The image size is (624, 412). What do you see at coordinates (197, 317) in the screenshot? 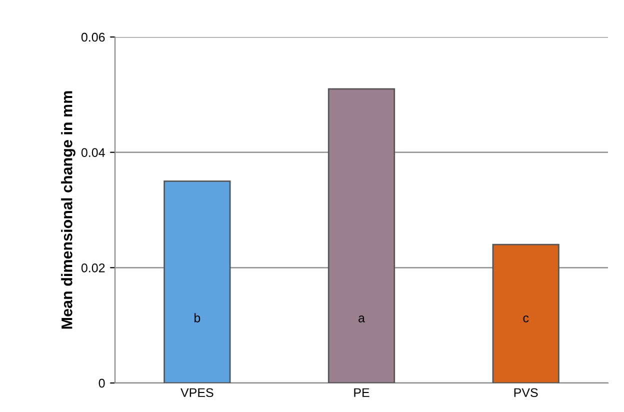
I see `annotation: b` at bounding box center [197, 317].